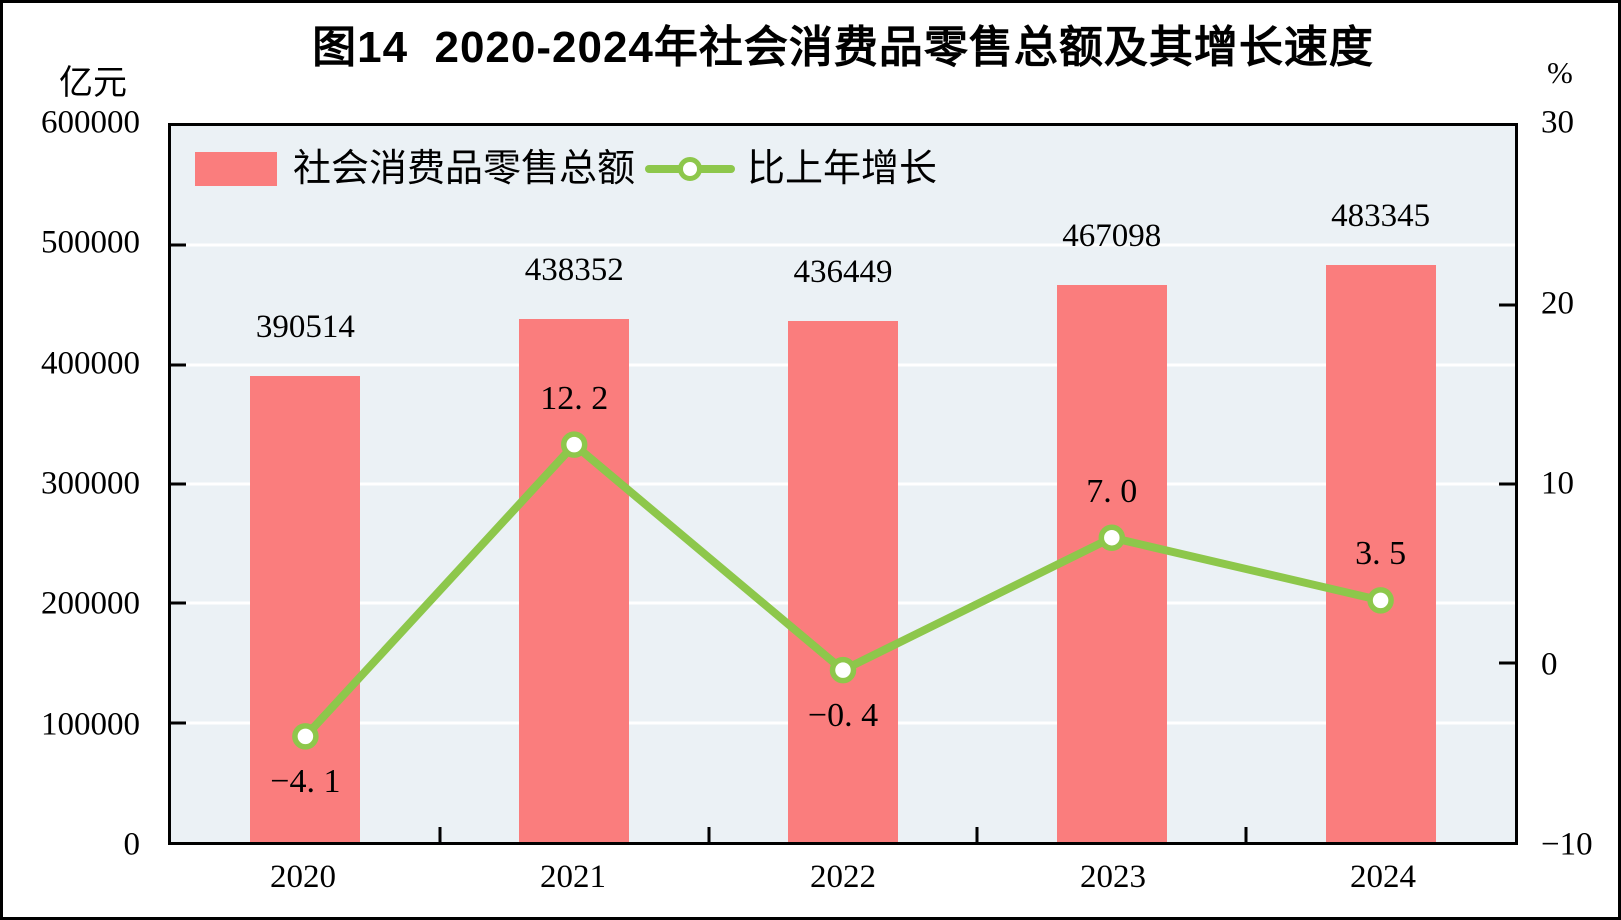  I want to click on line-series-legend-label: 比上年增长, so click(842, 169).